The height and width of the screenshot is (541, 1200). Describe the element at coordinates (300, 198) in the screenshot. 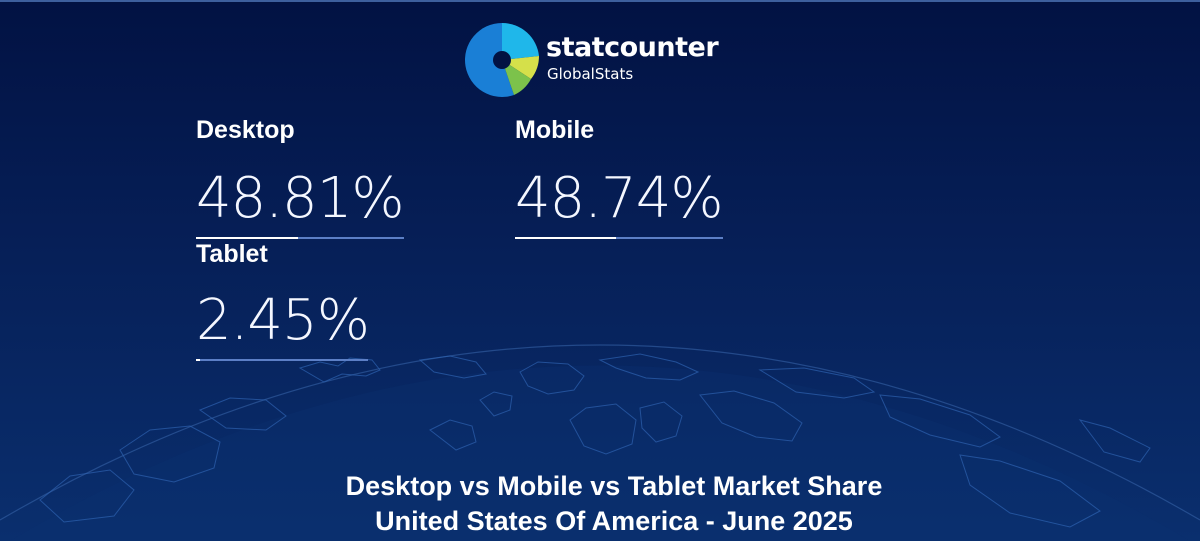

I see `stat-value-desktop: 48.81%` at that location.